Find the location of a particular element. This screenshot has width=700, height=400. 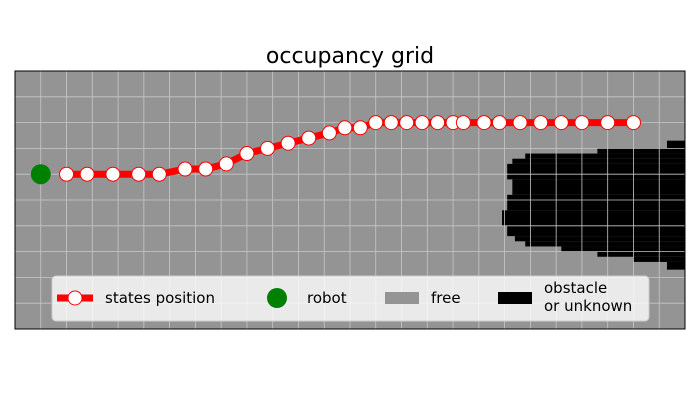

chart-title: occupancy grid is located at coordinates (350, 56).